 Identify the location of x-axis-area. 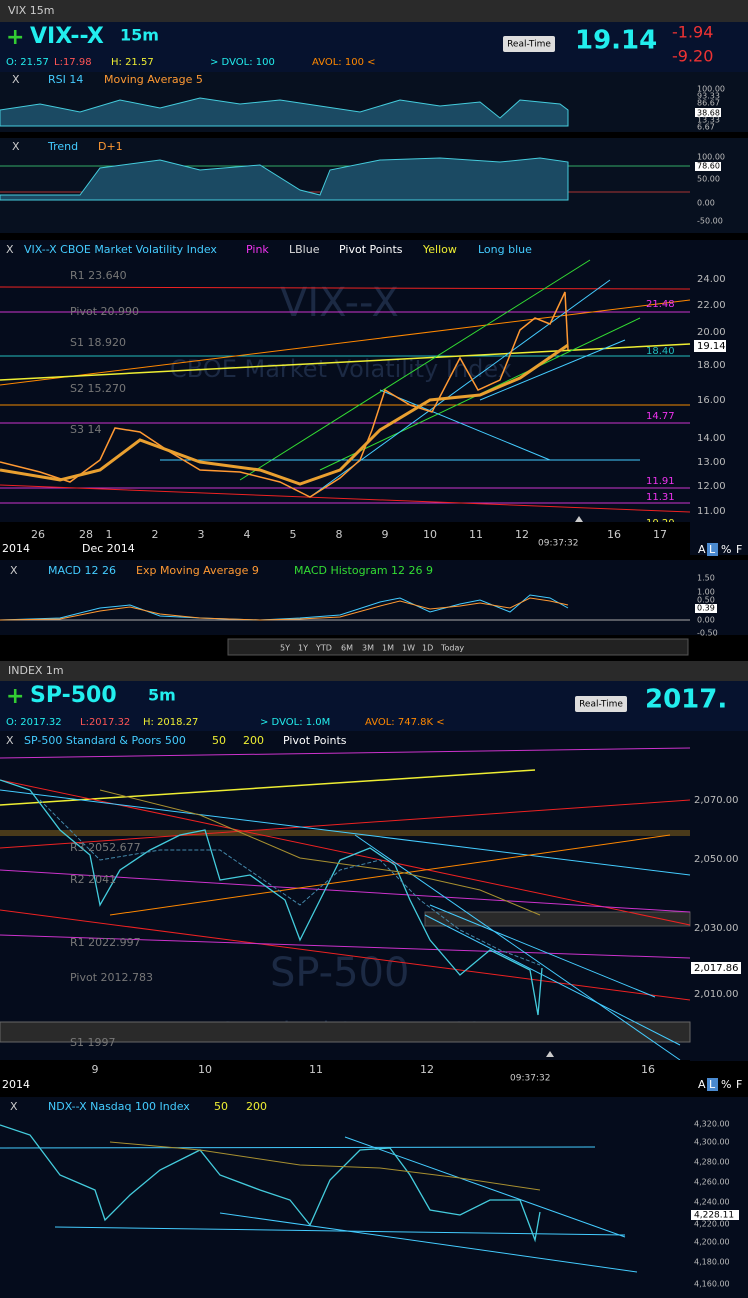
(345, 538).